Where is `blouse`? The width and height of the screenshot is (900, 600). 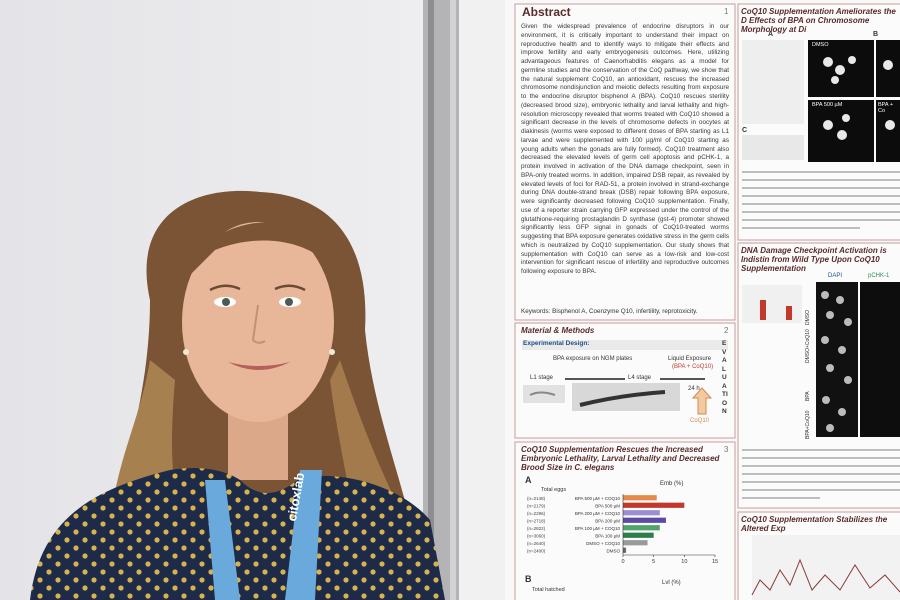 blouse is located at coordinates (237, 534).